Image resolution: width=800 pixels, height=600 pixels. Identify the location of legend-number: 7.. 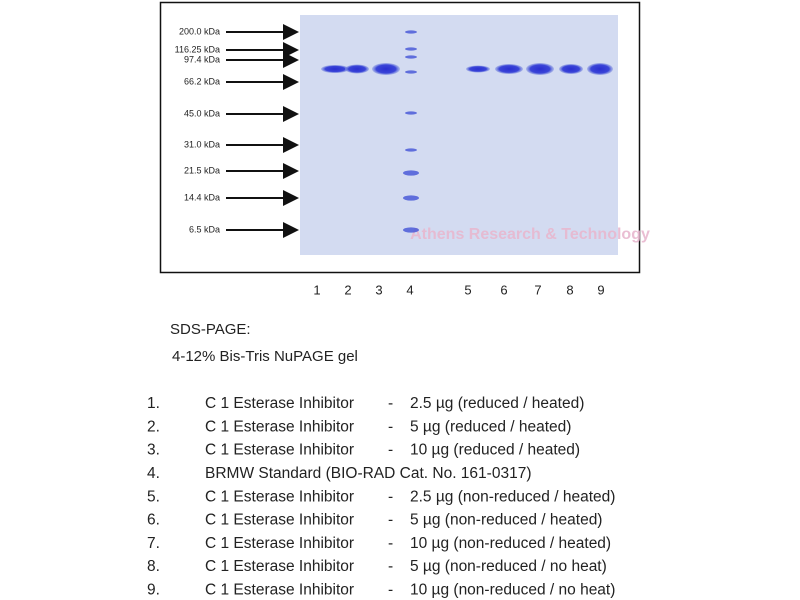
(153, 543).